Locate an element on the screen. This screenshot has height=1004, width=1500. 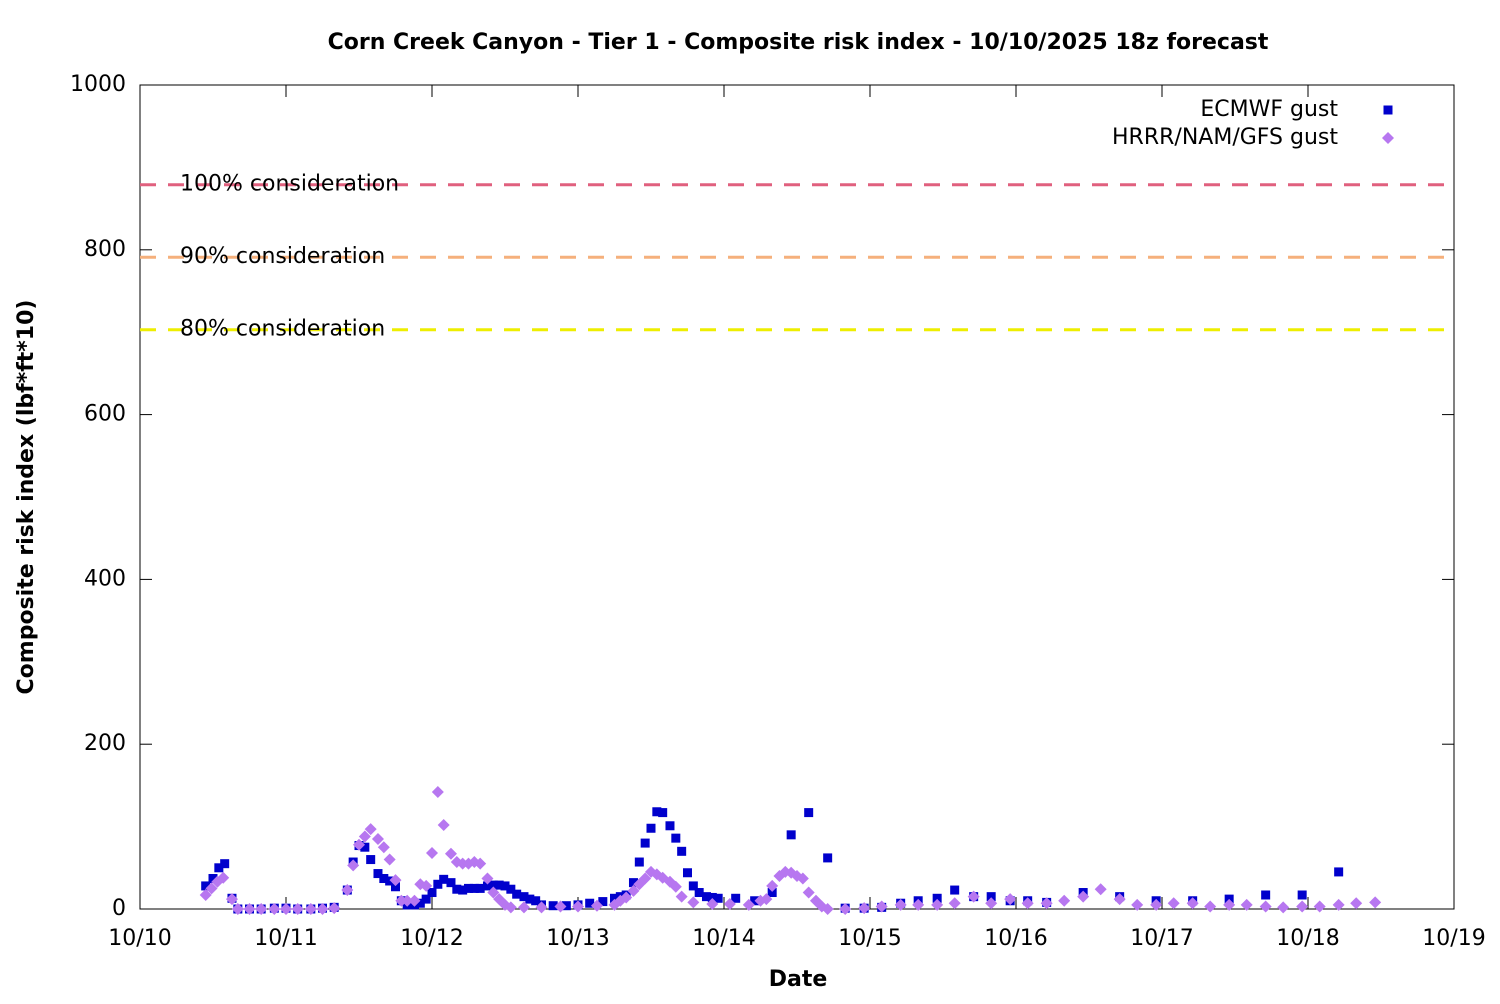
x-tick-label: 10/12 is located at coordinates (431, 938).